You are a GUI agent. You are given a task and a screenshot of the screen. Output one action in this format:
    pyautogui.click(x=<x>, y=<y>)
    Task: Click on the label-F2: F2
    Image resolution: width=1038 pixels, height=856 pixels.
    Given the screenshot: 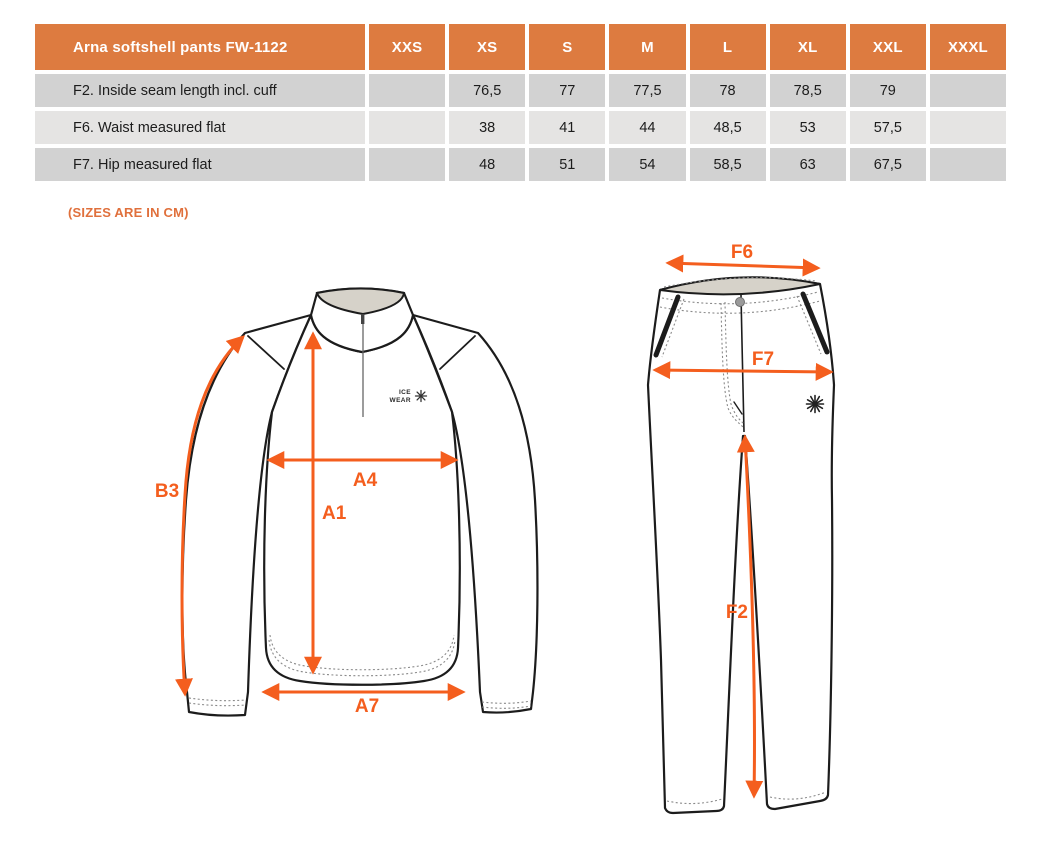 What is the action you would take?
    pyautogui.click(x=737, y=612)
    